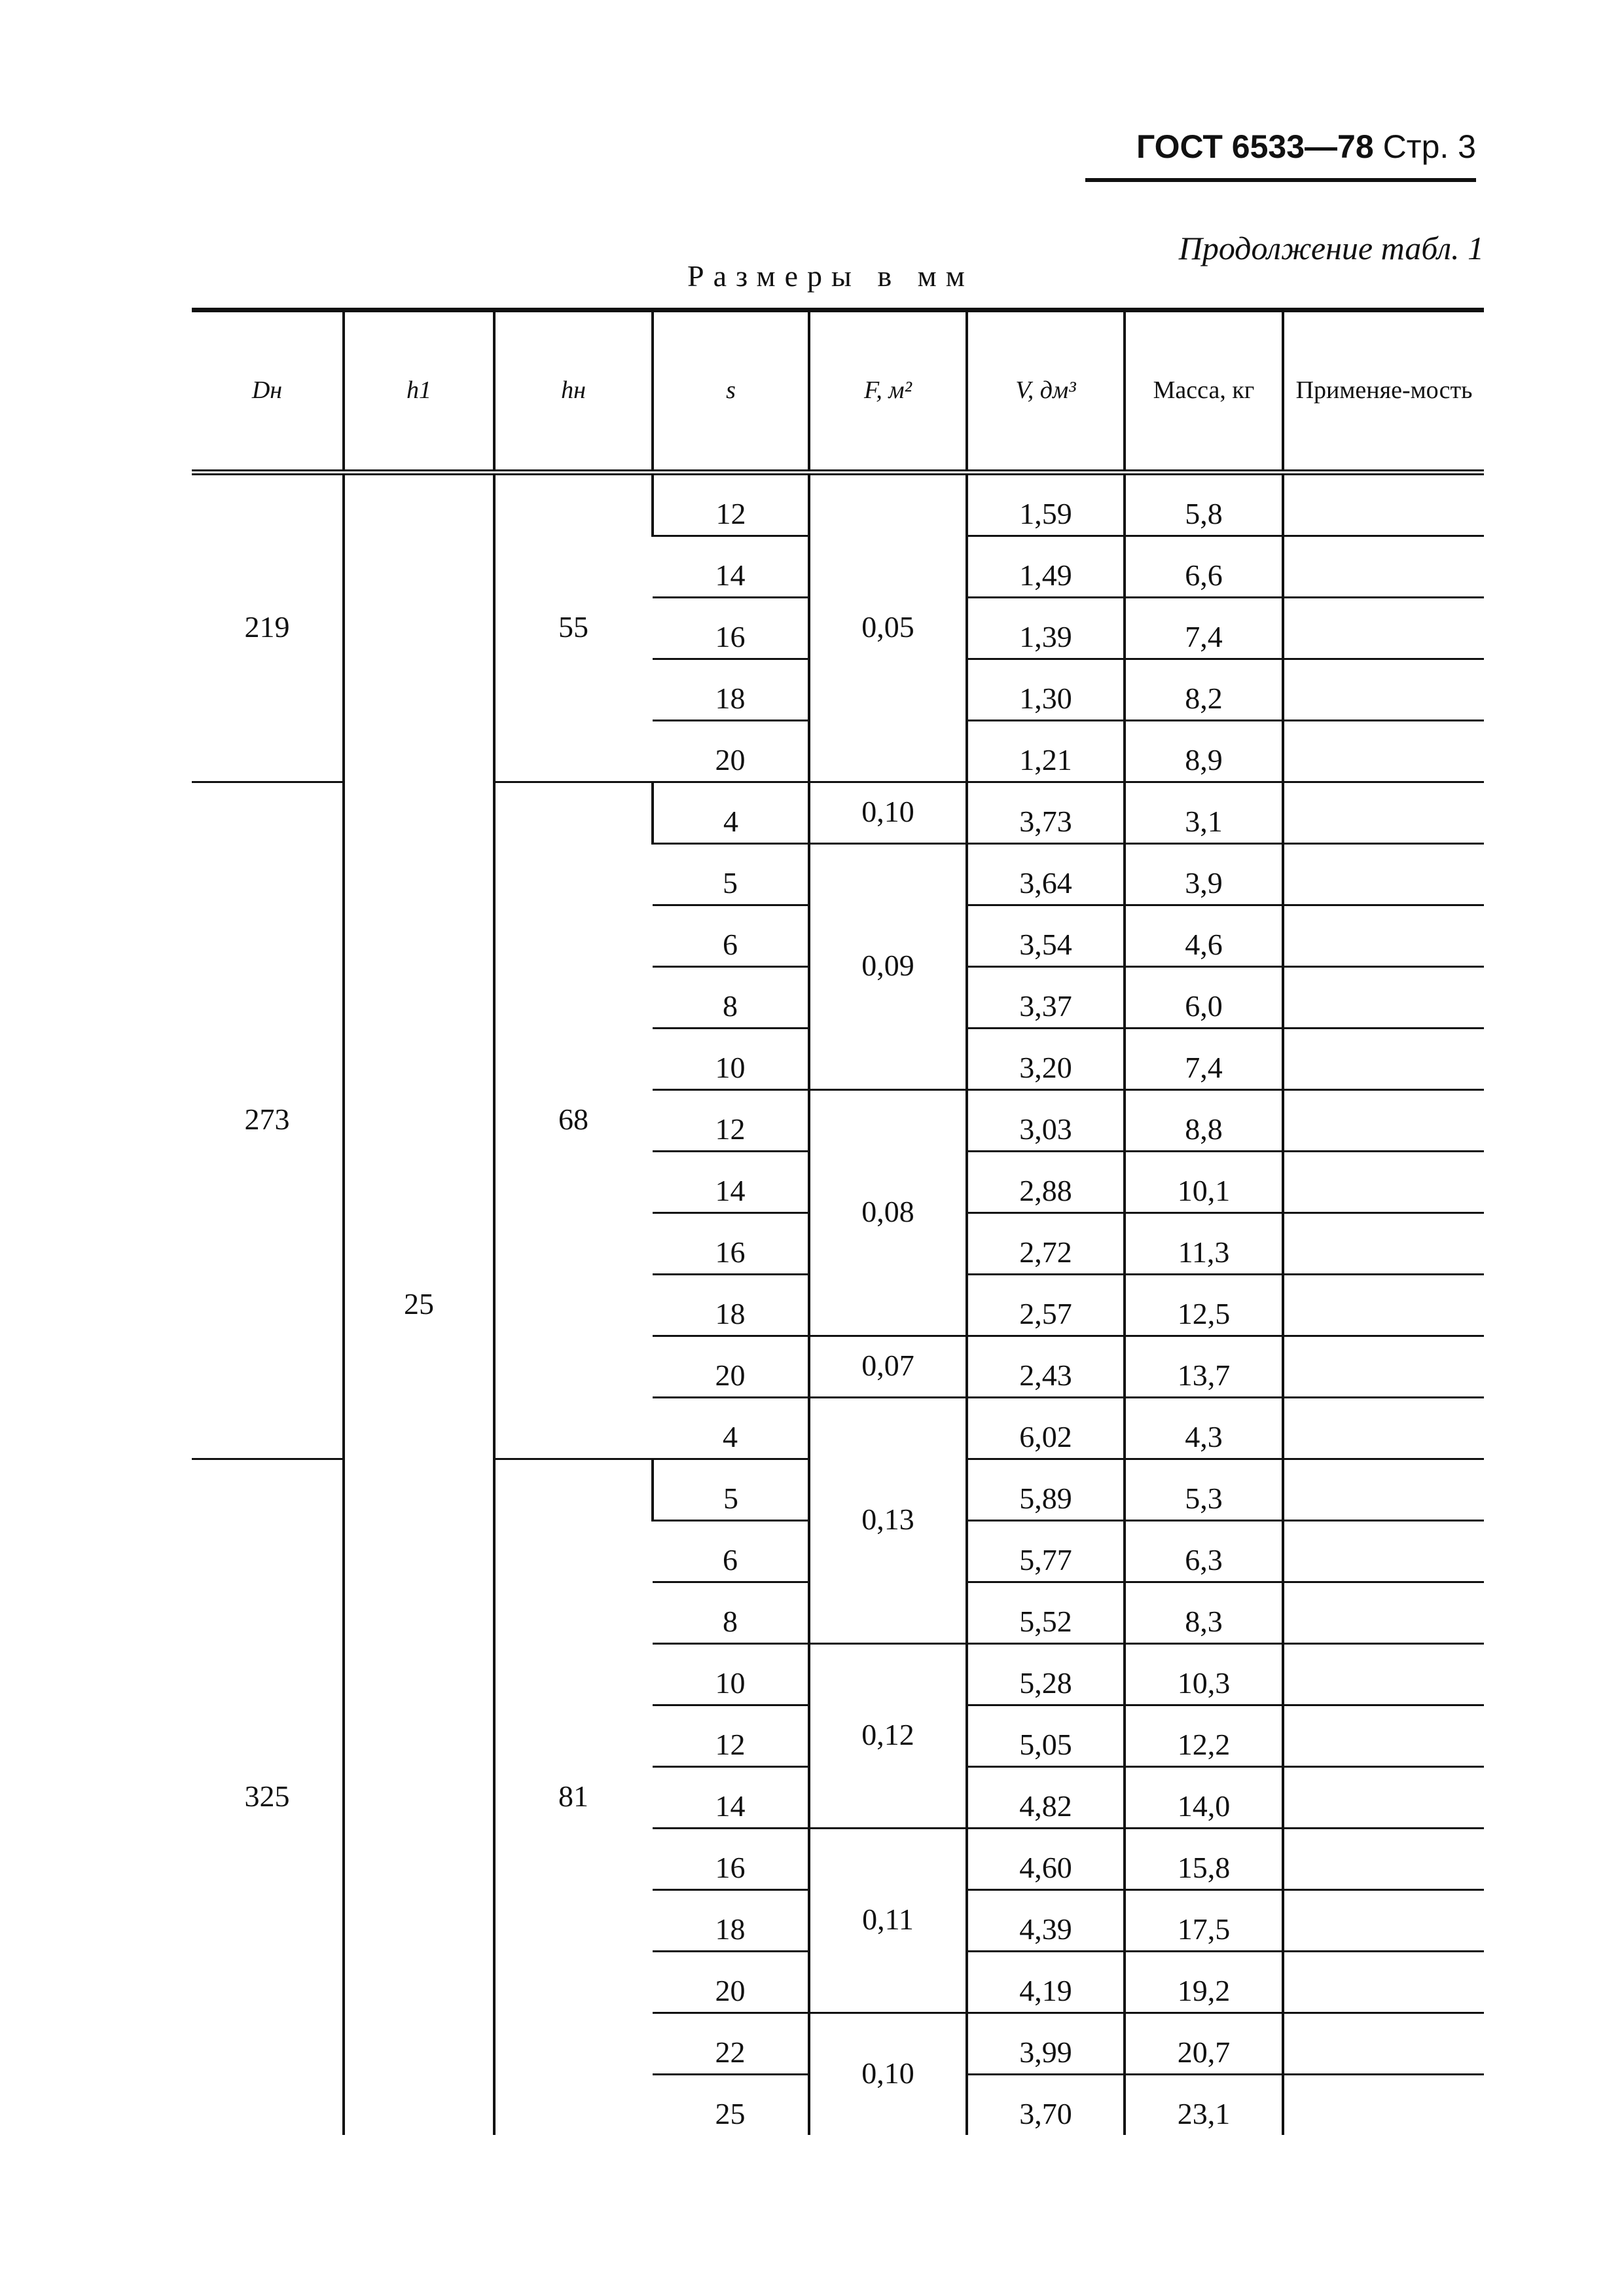  Describe the element at coordinates (1045, 936) in the screenshot. I see `cell-V: 3,54` at that location.